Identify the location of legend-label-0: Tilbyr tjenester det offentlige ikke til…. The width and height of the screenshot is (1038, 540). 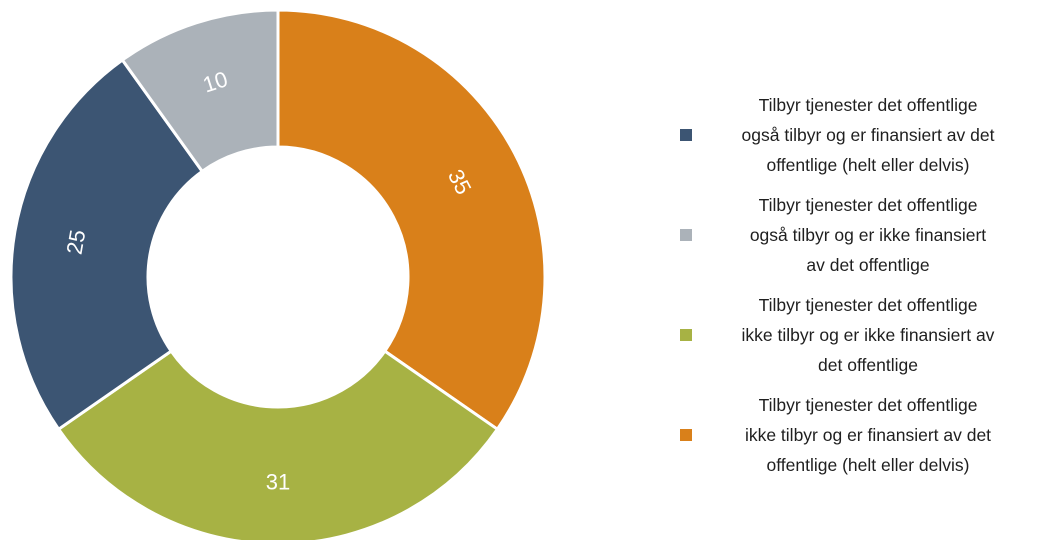
(868, 435).